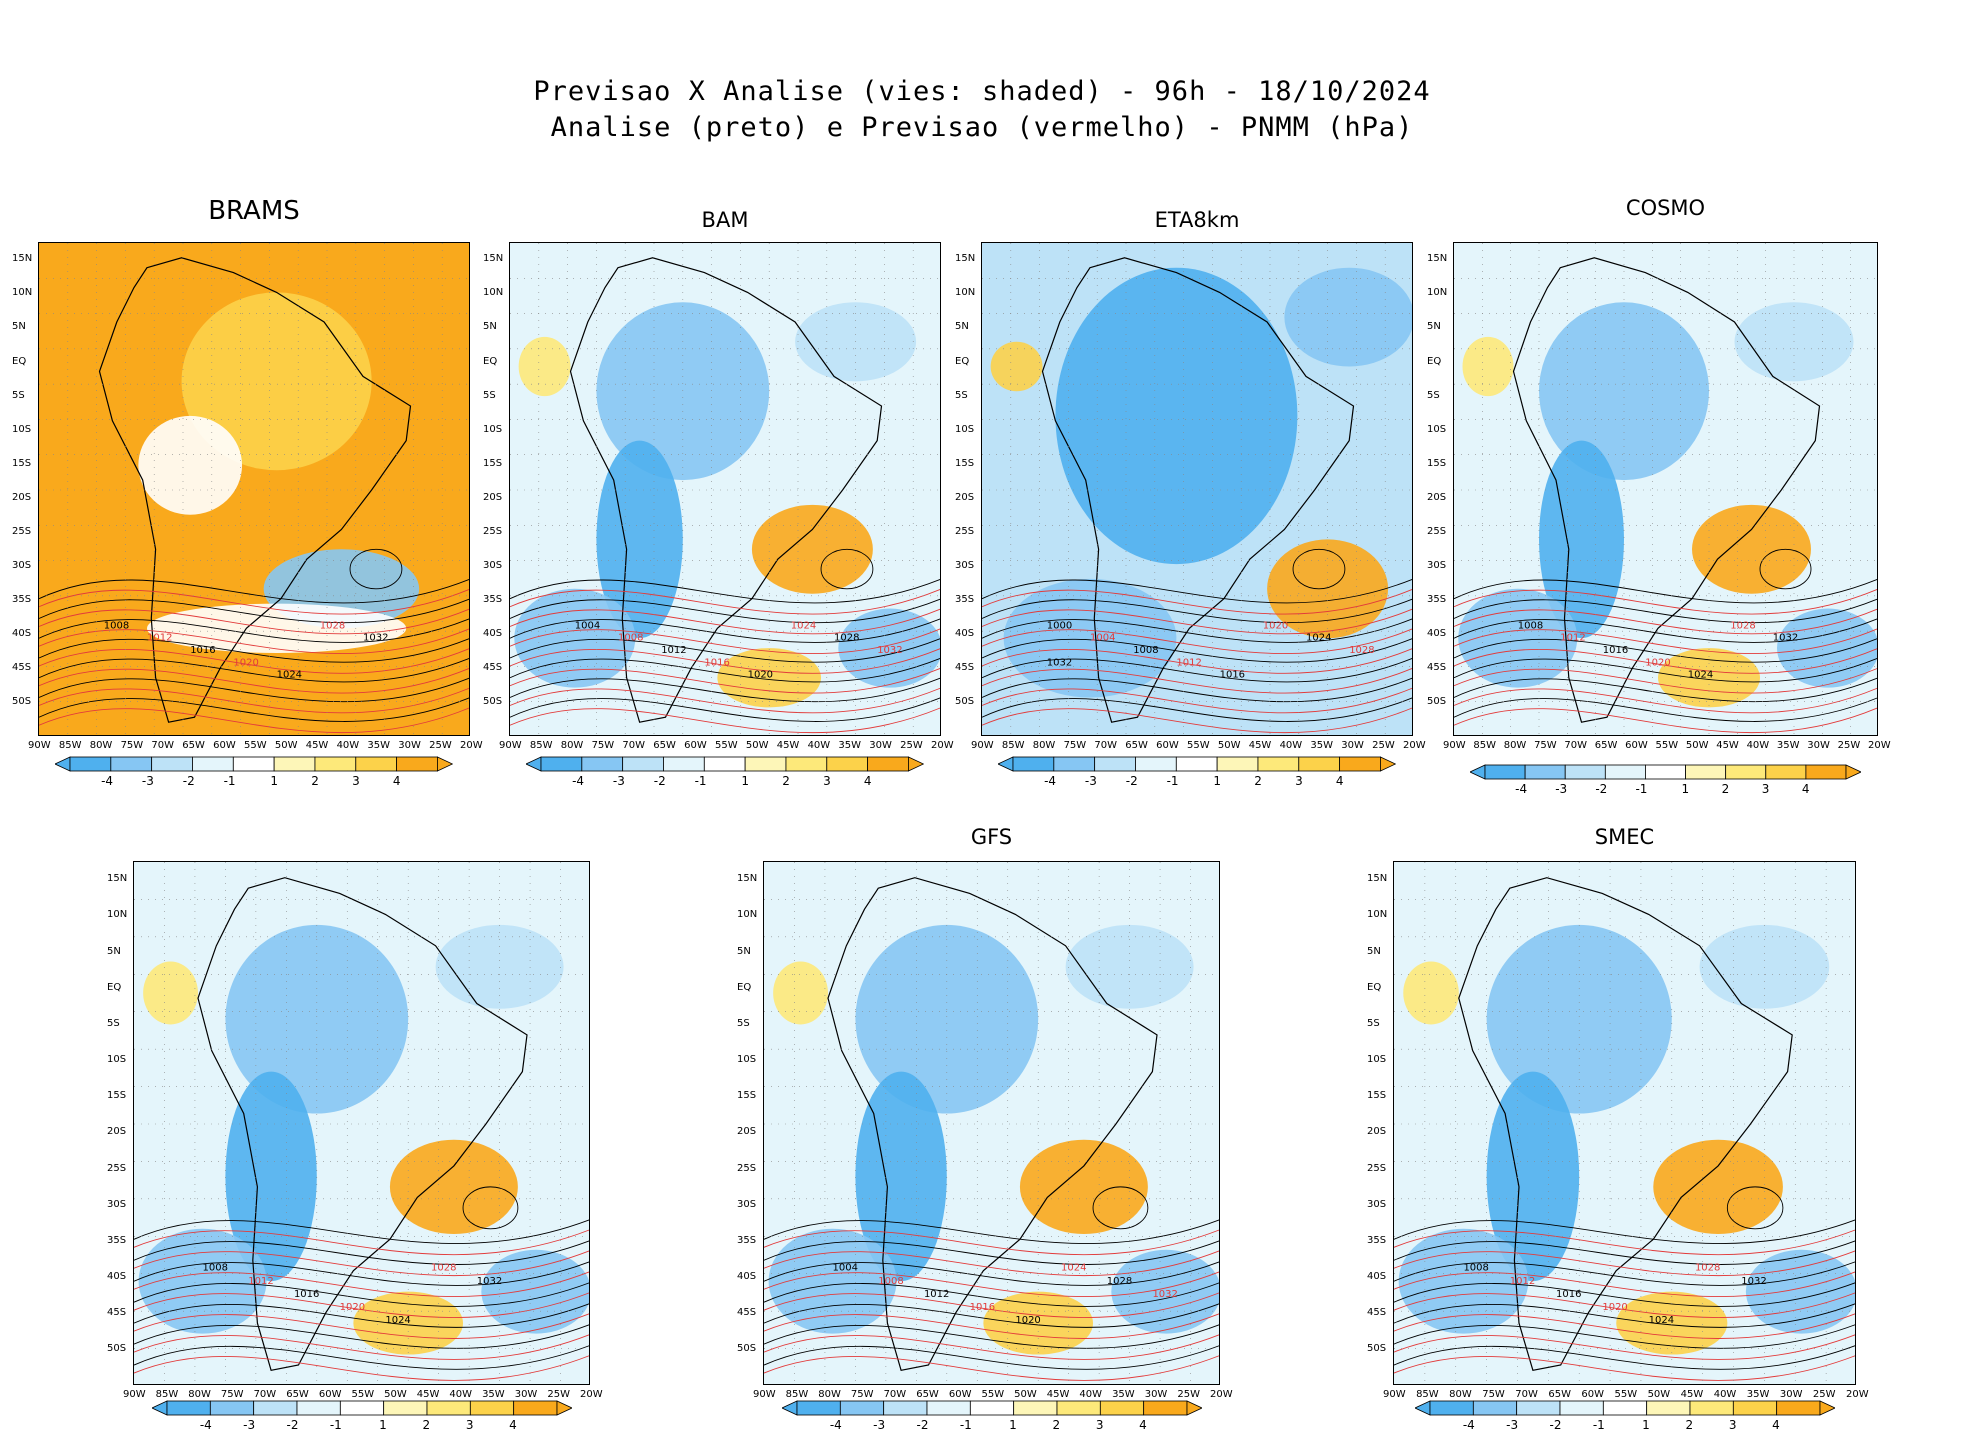  What do you see at coordinates (743, 1023) in the screenshot?
I see `lat-tick-label: 5S` at bounding box center [743, 1023].